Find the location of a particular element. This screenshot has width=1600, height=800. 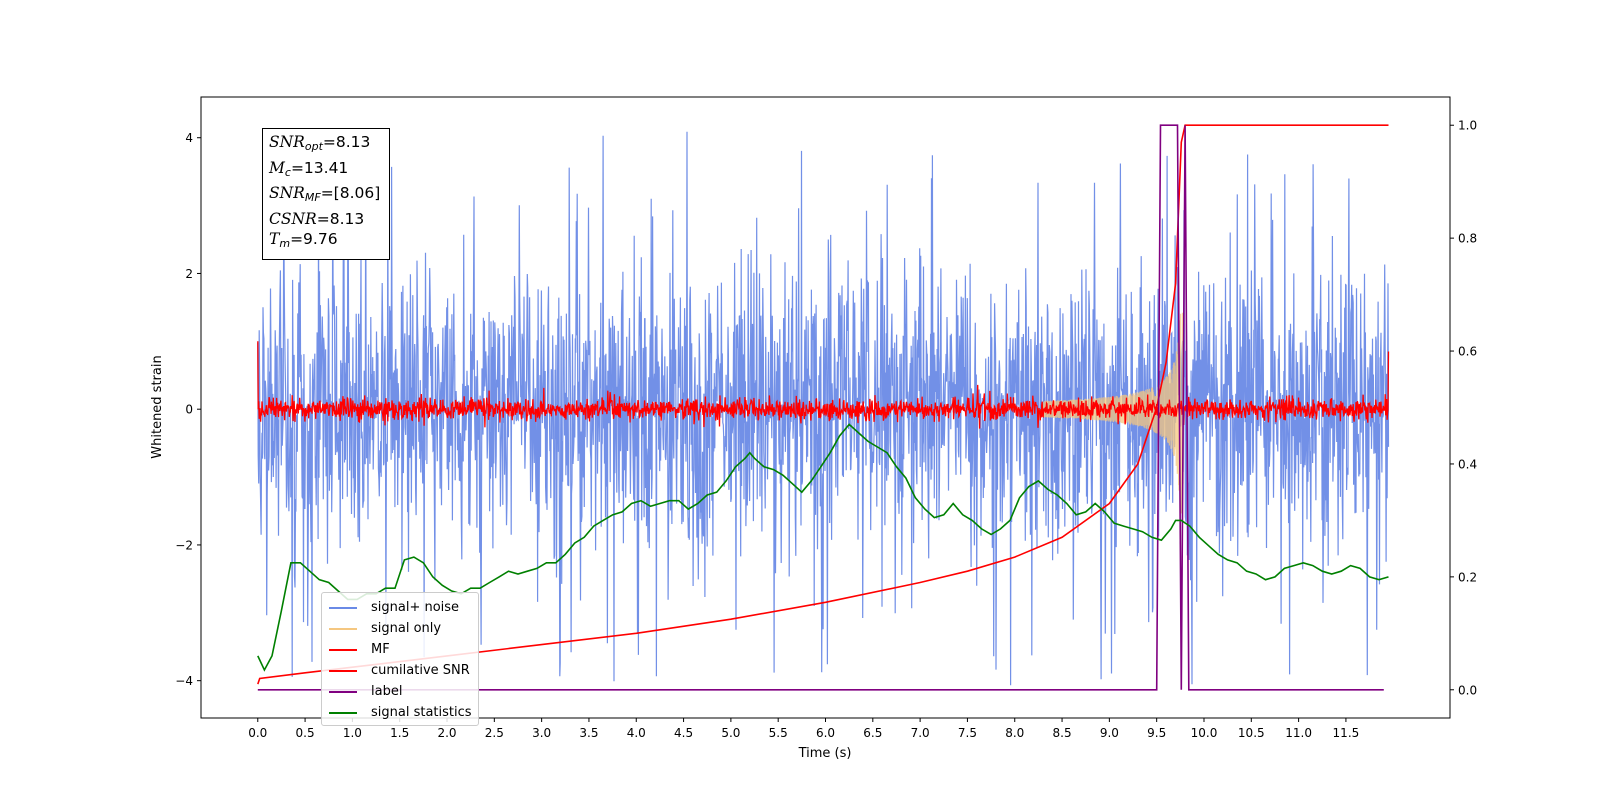

y-tick-label: 0 is located at coordinates (189, 410).